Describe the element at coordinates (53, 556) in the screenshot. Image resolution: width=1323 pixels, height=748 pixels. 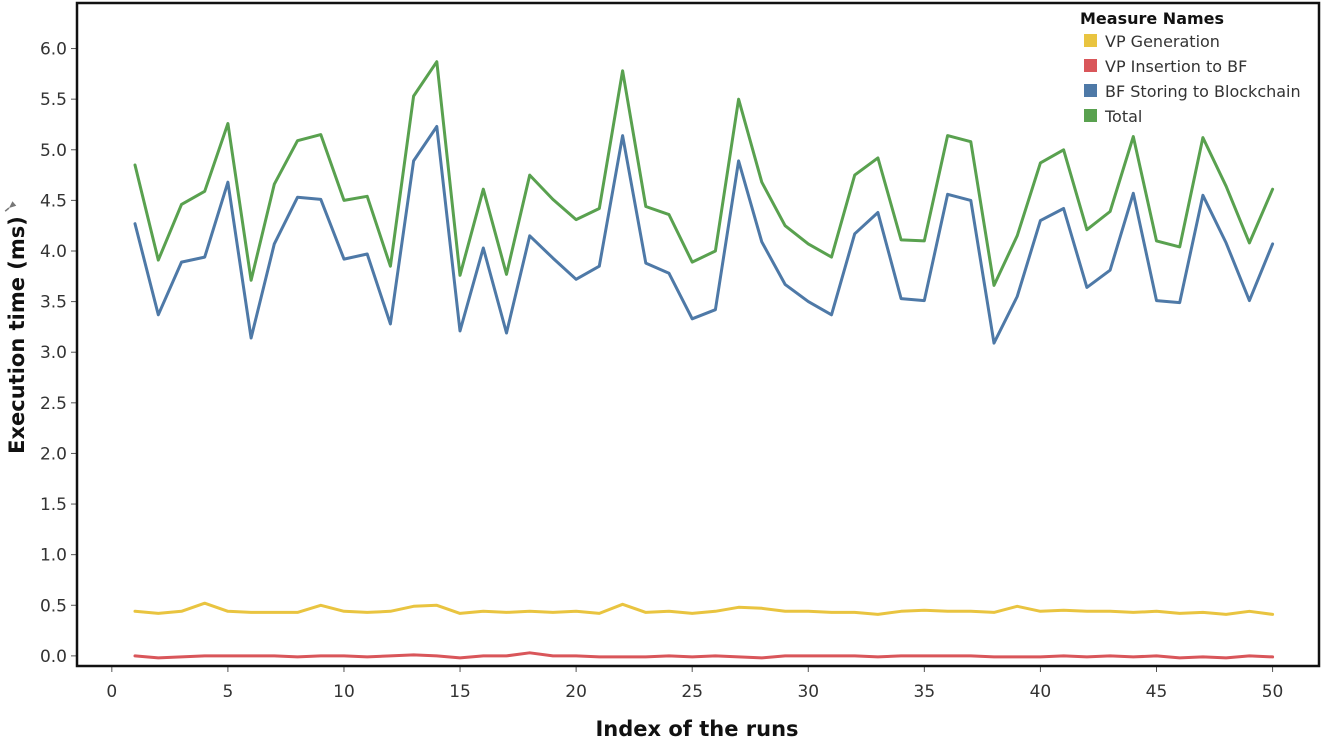
I see `y-tick-label: 1.0` at that location.